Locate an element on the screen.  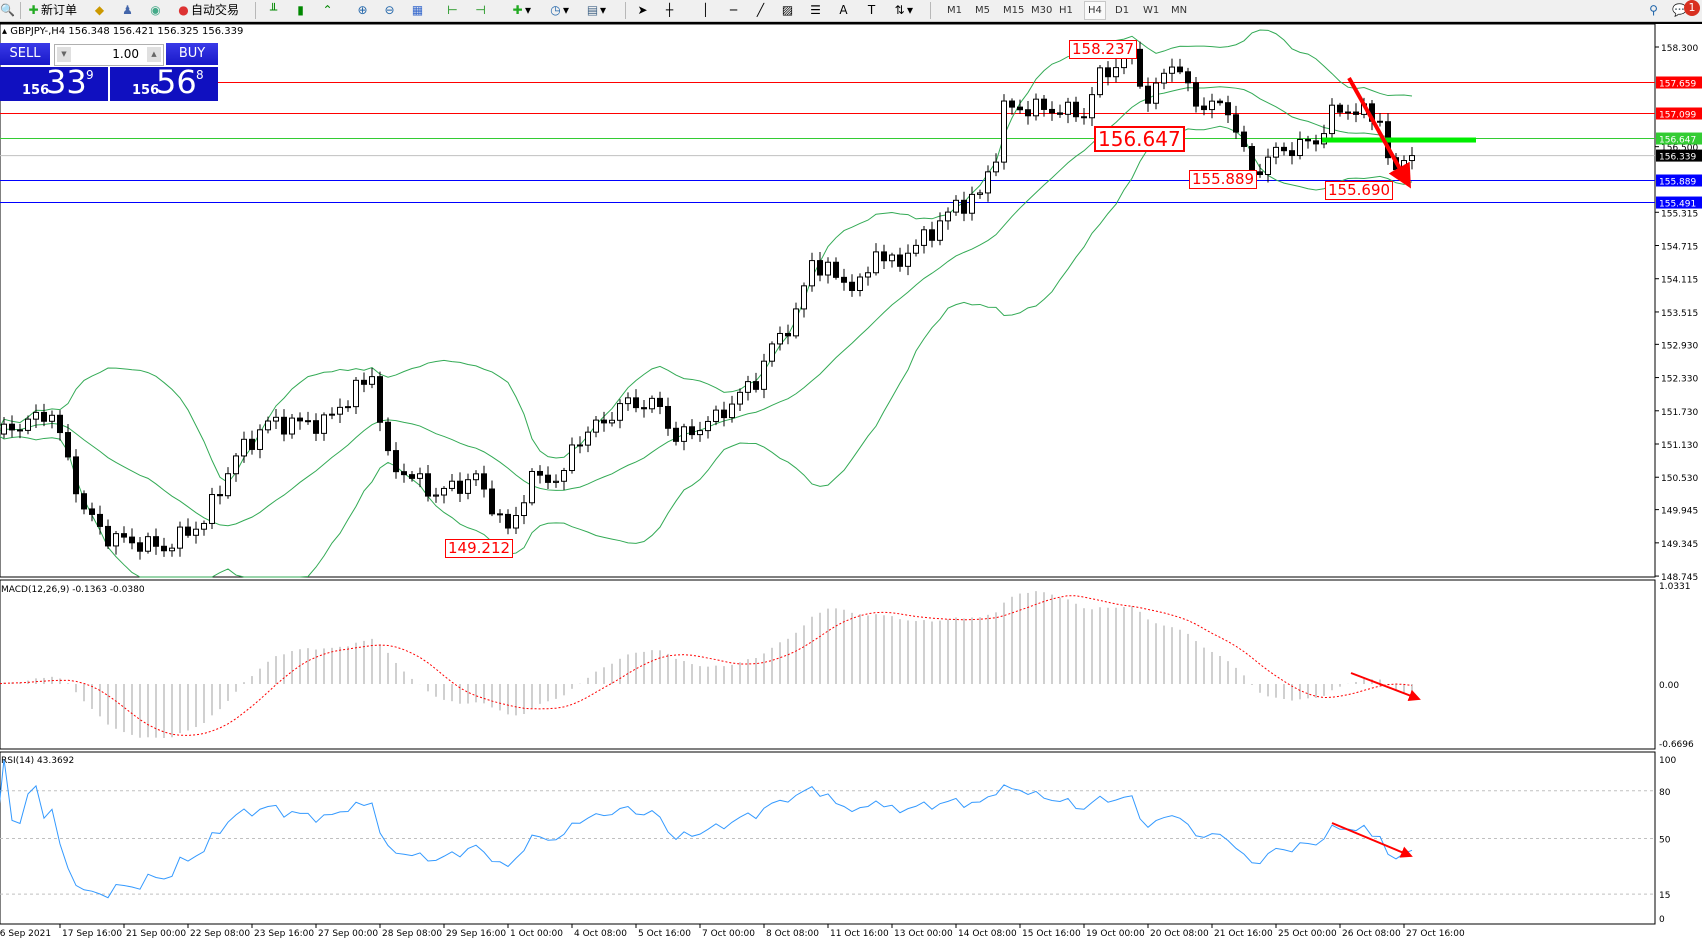
templates-button: ▤ ▾ is located at coordinates (596, 10).